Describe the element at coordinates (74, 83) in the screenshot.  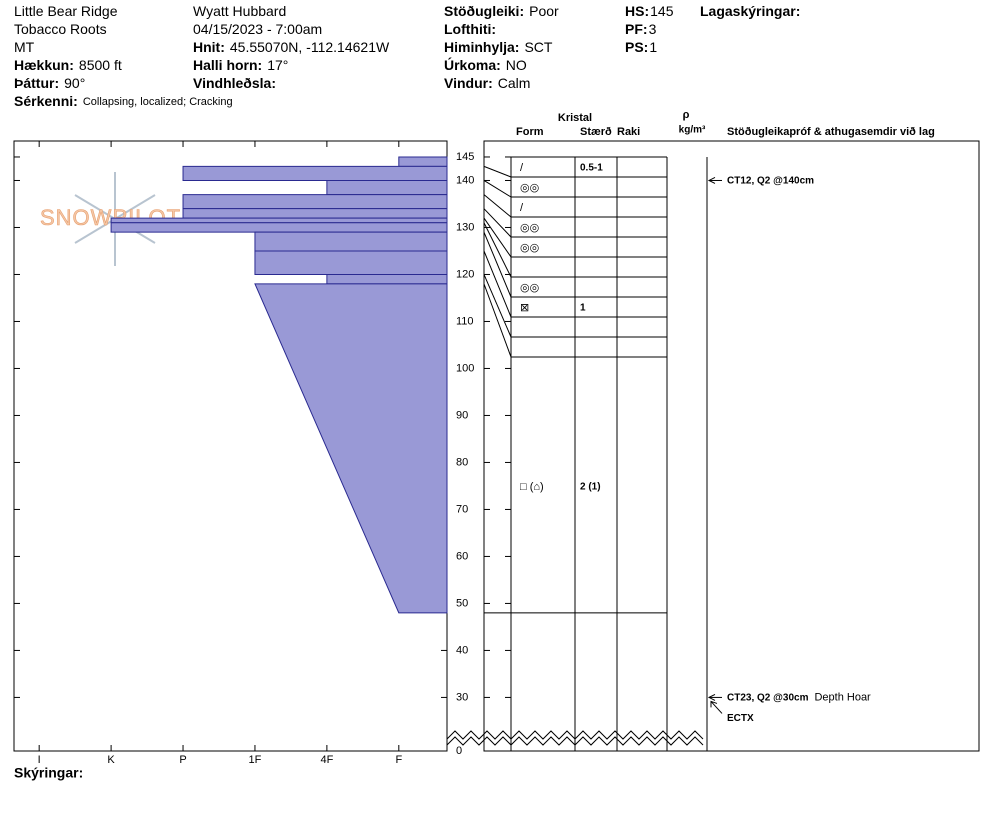
I see `field-value: 90°` at that location.